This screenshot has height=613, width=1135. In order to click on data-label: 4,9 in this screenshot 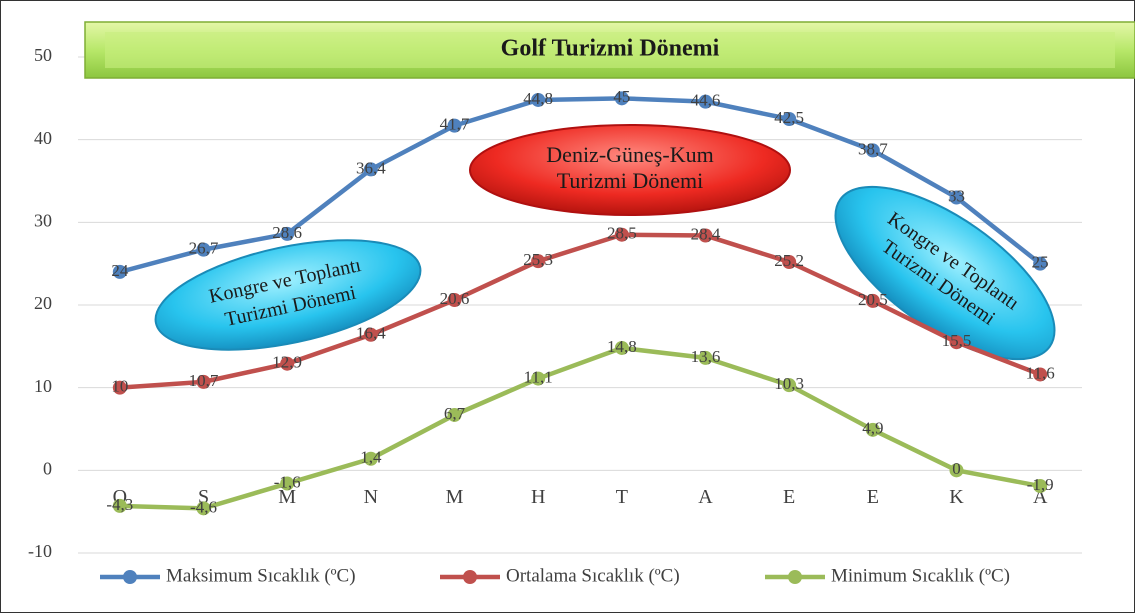, I will do `click(872, 428)`.